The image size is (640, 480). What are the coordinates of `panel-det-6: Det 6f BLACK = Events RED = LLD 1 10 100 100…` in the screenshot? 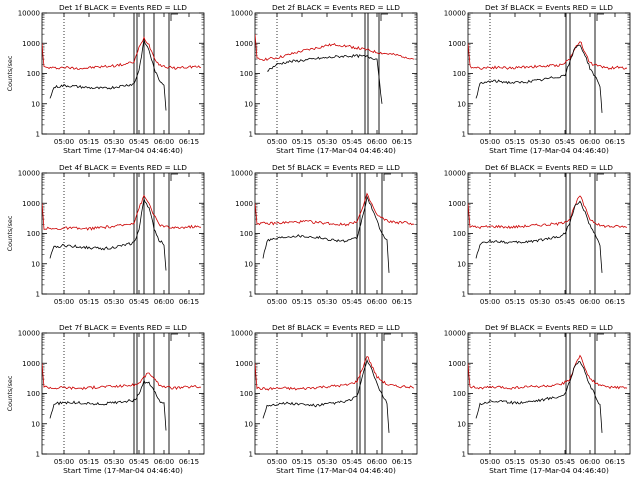 It's located at (537, 234).